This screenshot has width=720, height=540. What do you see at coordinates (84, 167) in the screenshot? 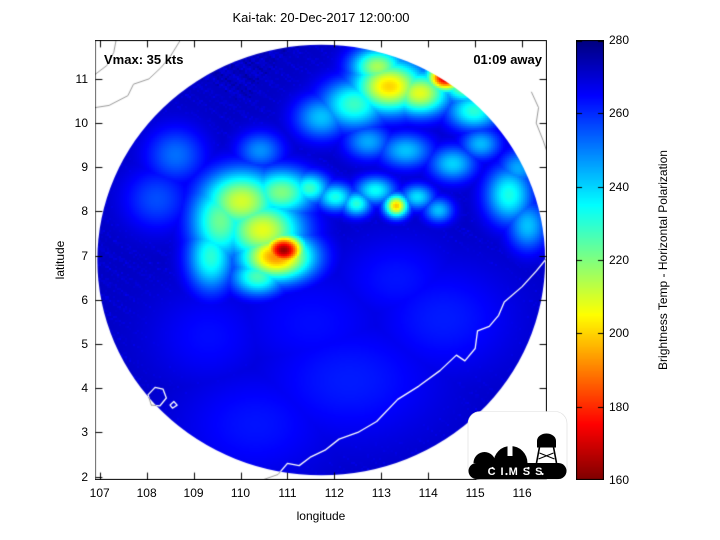
I see `y-tick-label: 9` at bounding box center [84, 167].